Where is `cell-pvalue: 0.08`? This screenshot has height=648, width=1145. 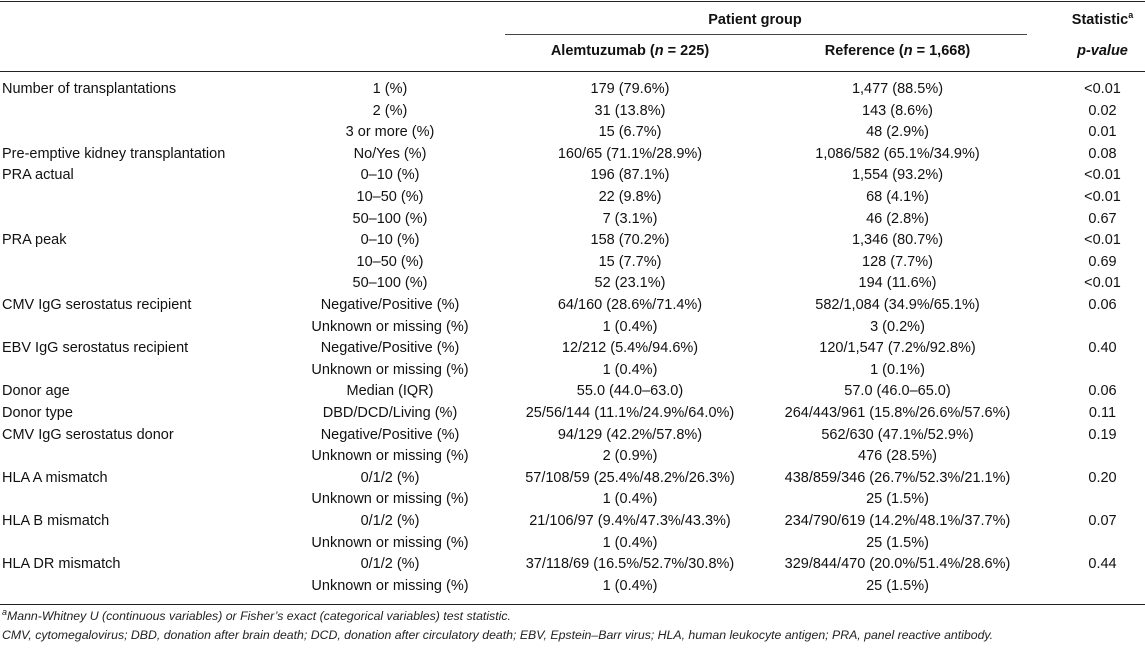
cell-pvalue: 0.08 is located at coordinates (1102, 153).